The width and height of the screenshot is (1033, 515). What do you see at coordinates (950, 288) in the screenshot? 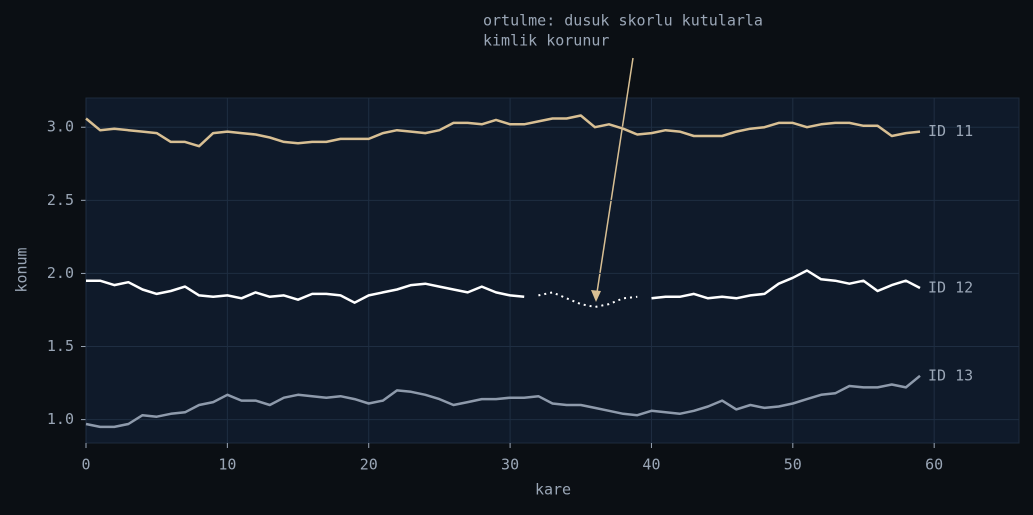
I see `series-label: ID 12` at bounding box center [950, 288].